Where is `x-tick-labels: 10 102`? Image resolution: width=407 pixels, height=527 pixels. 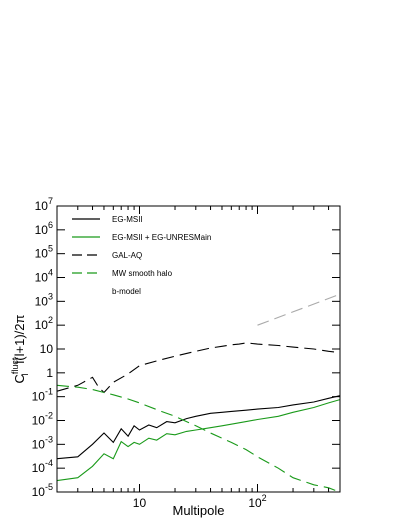 x-tick-labels: 10 102 is located at coordinates (200, 501).